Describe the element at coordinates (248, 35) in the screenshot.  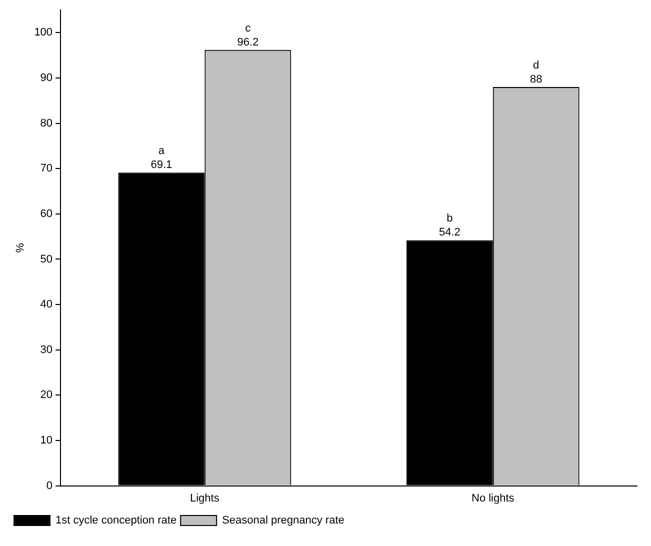
I see `data-label: c 96.2` at that location.